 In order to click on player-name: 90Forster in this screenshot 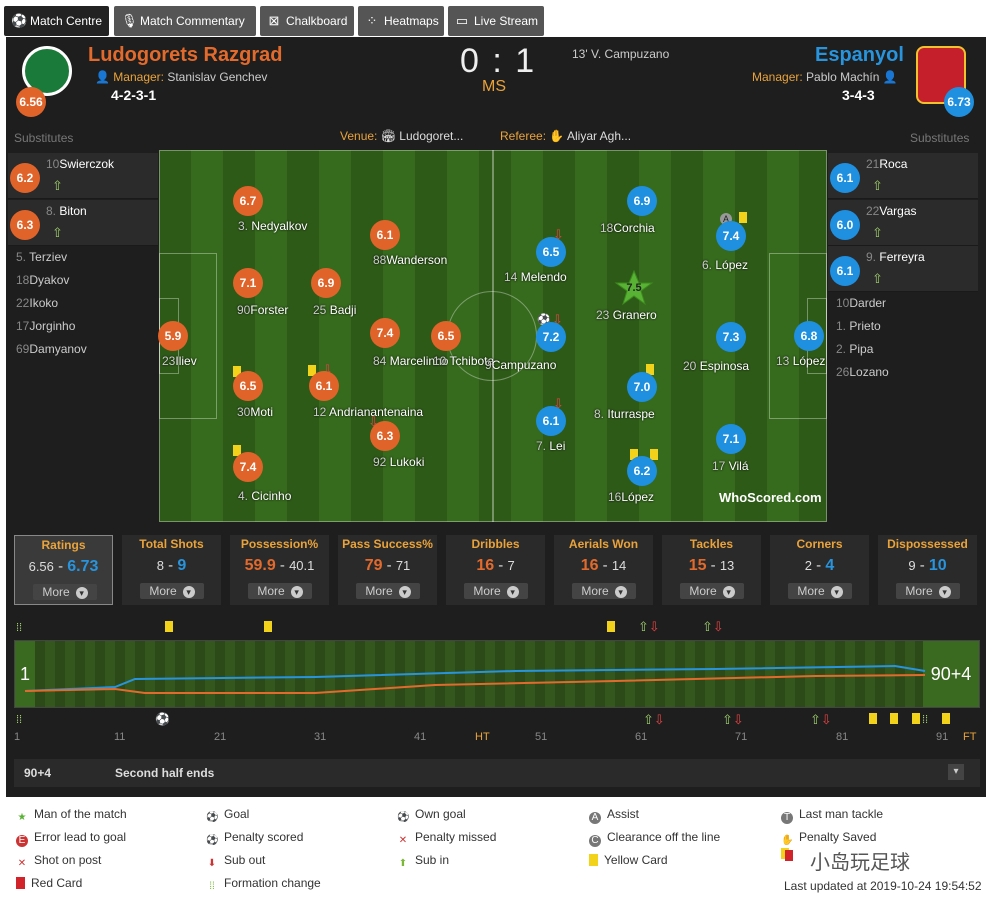, I will do `click(263, 310)`.